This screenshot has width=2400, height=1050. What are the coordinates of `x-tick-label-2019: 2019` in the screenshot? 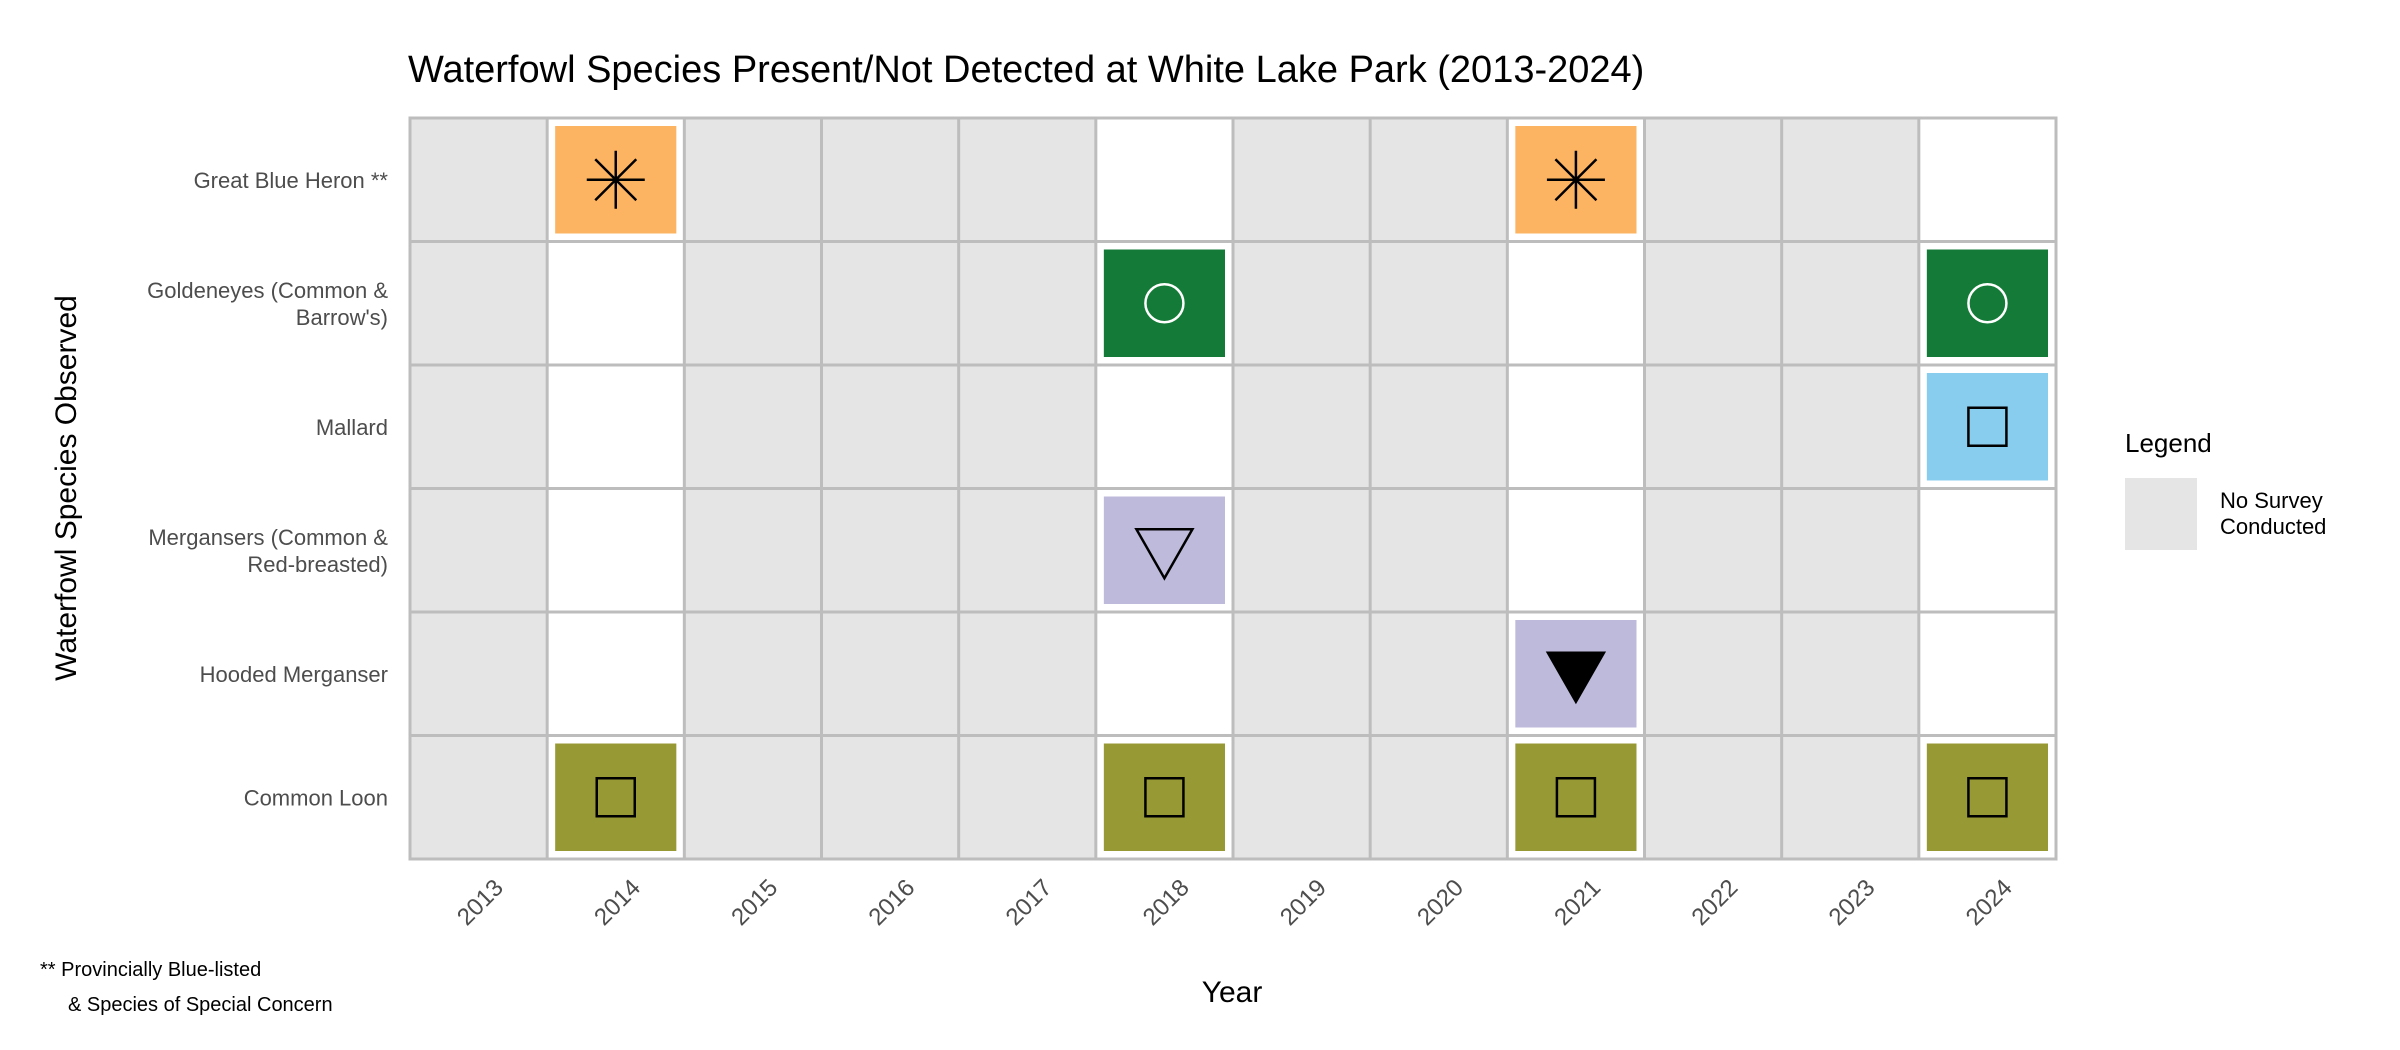 It's located at (1303, 902).